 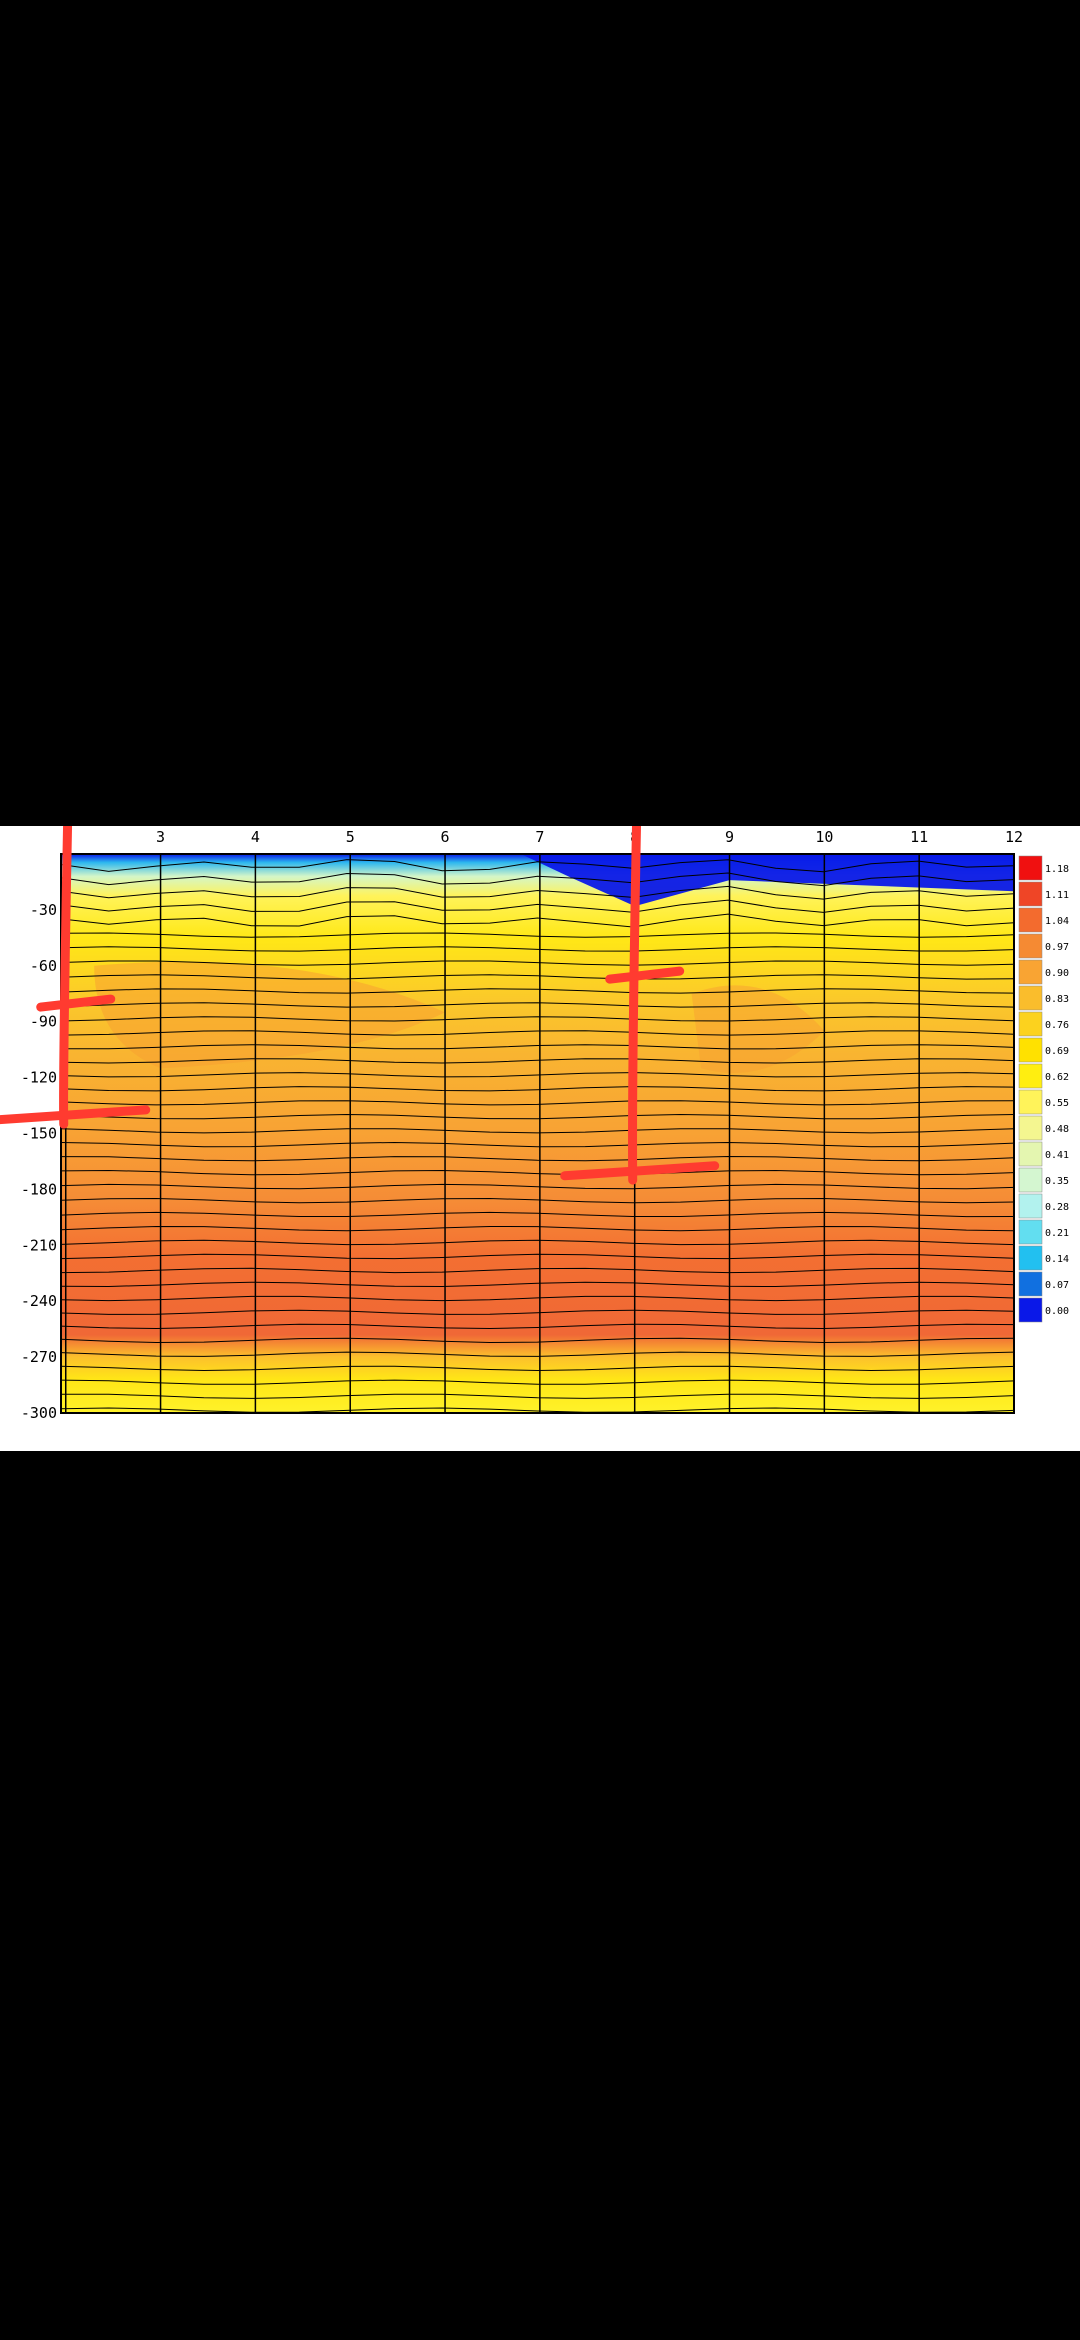 What do you see at coordinates (39, 1161) in the screenshot?
I see `y-tick-labels: -30 -60 -90 -120 -150 -180 -210 -240 -270 -300` at bounding box center [39, 1161].